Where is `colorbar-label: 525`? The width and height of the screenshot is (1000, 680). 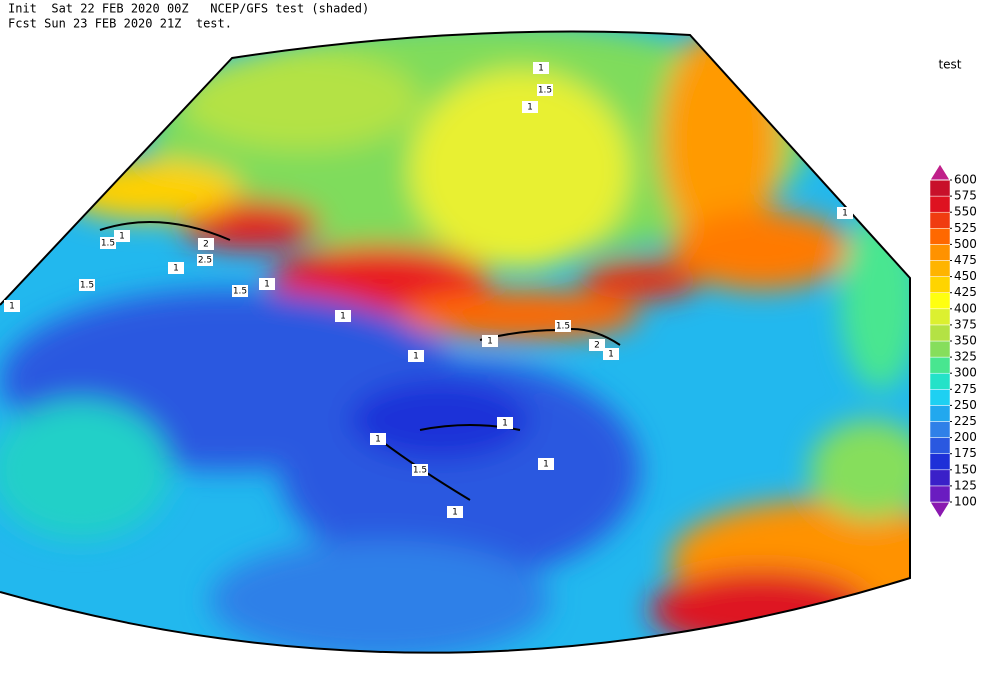 colorbar-label: 525 is located at coordinates (965, 228).